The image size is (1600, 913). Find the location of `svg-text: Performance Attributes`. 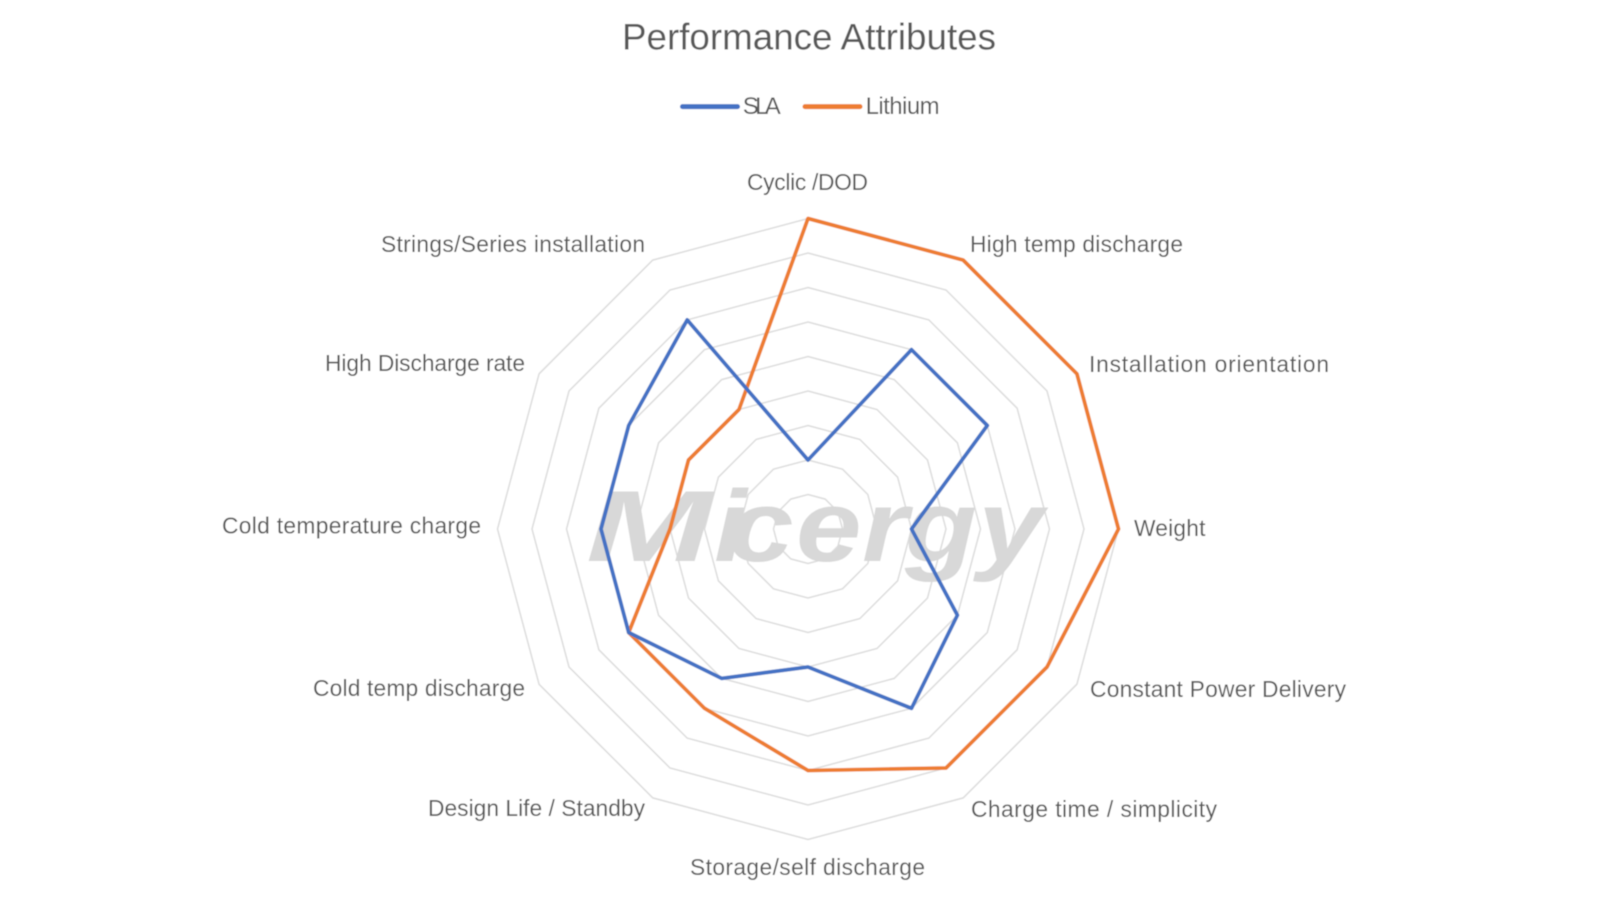

svg-text: Performance Attributes is located at coordinates (809, 37).